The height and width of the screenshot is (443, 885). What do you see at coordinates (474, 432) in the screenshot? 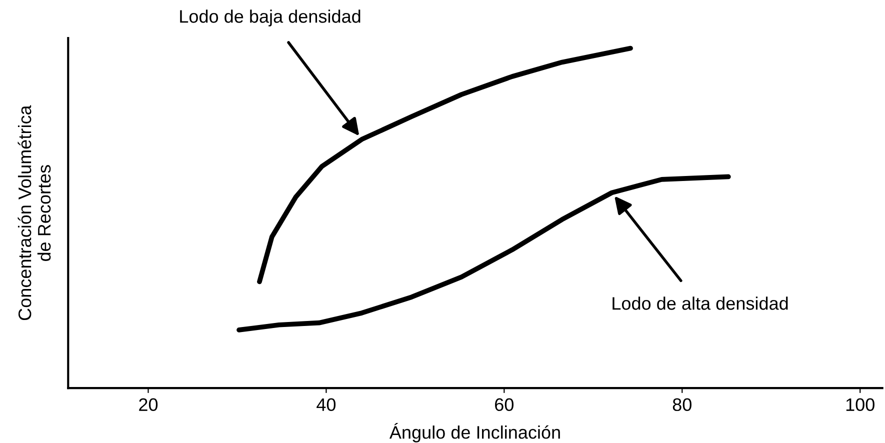
I see `x-axis-title: Ángulo de Inclinación` at bounding box center [474, 432].